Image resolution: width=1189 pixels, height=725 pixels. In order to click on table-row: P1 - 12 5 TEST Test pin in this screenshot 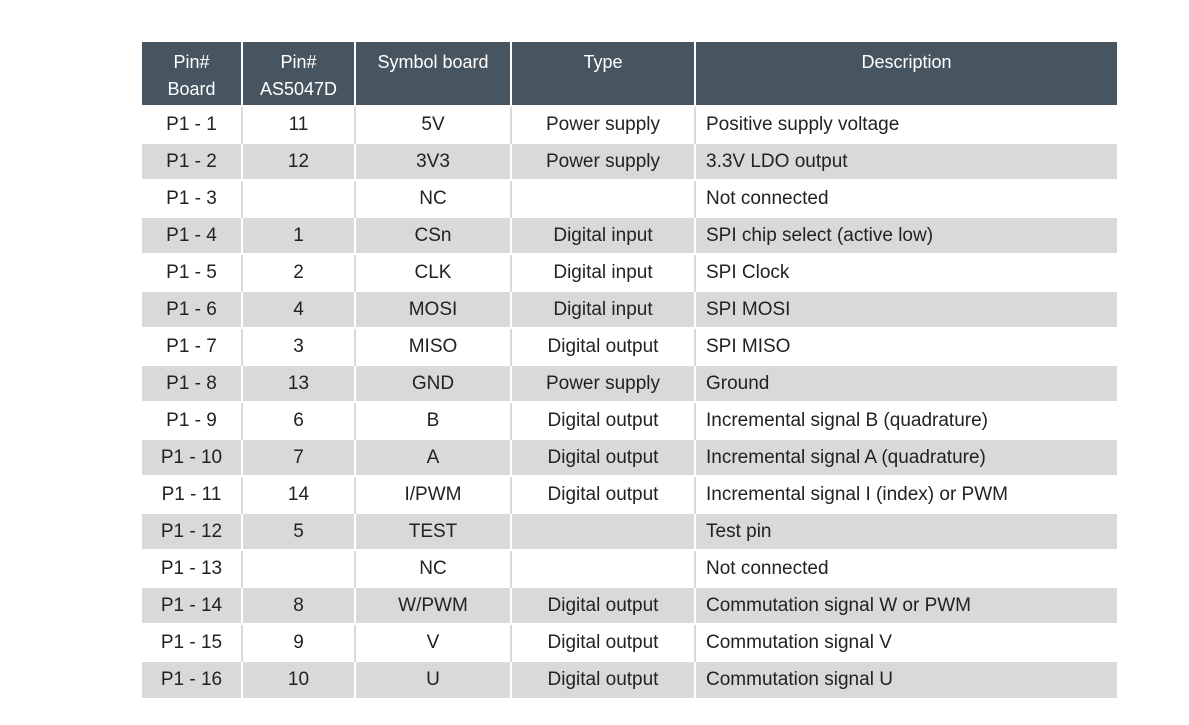, I will do `click(629, 531)`.